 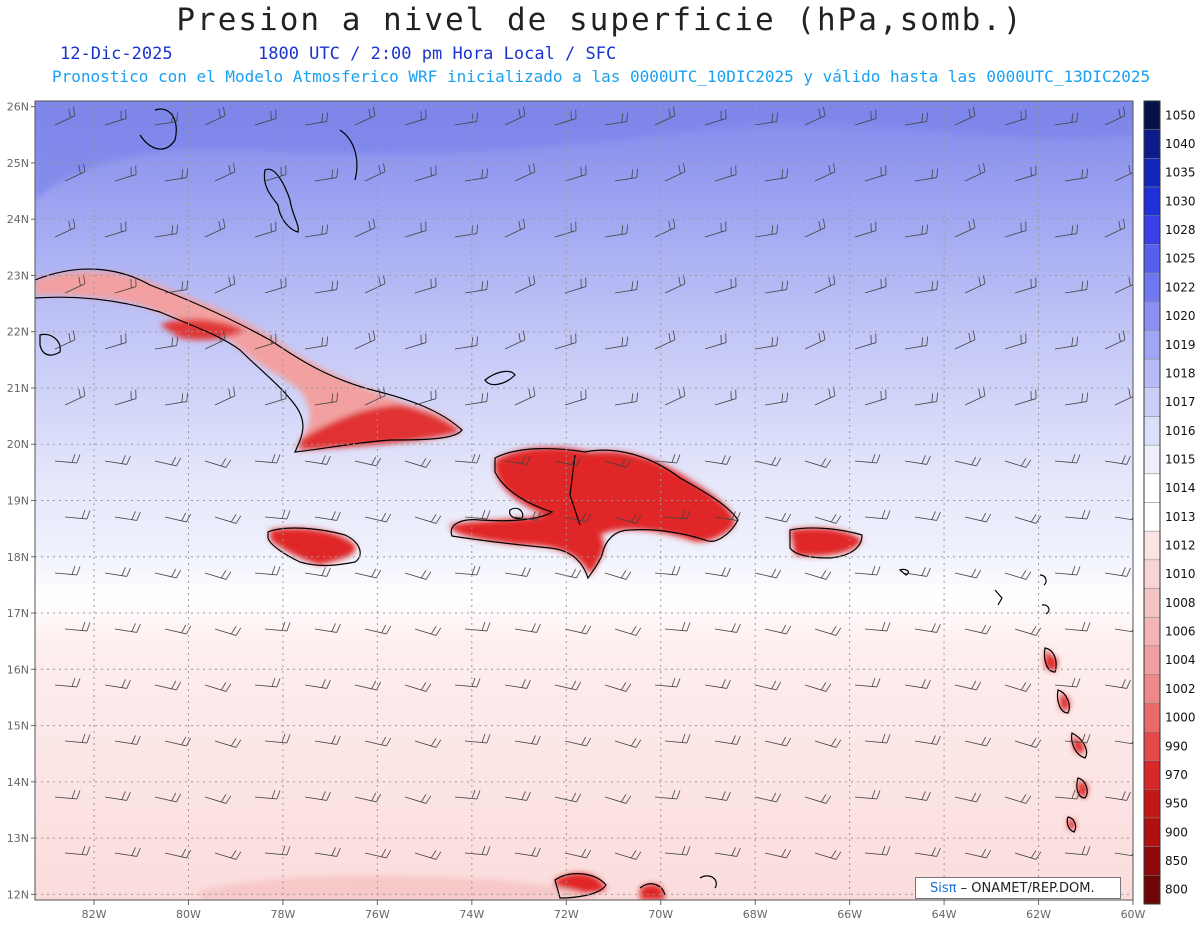 I want to click on lon-label: 64W, so click(x=944, y=914).